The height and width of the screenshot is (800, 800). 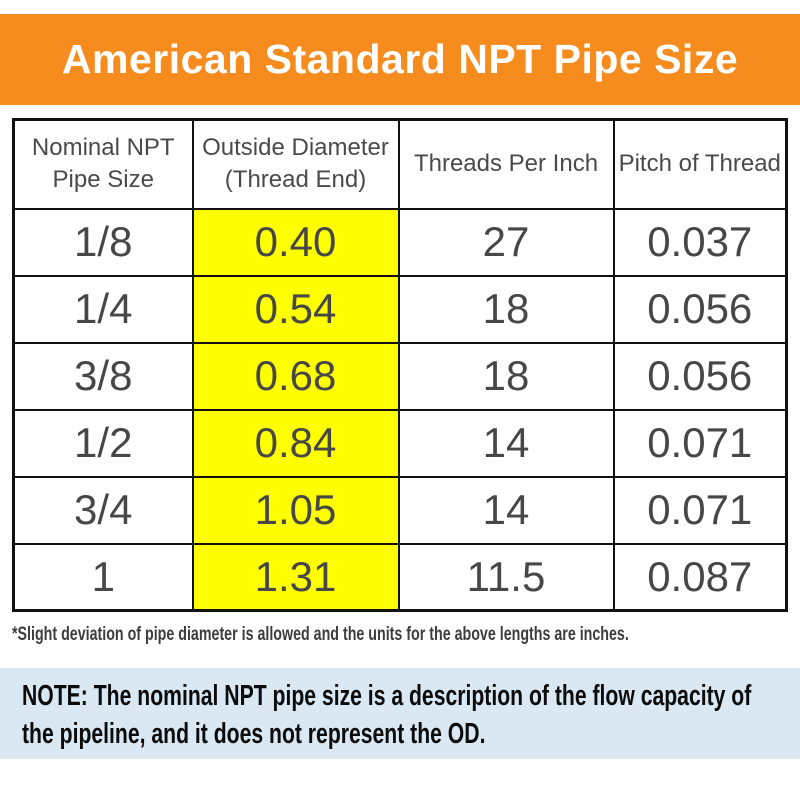 I want to click on column-header-nominal-size: Nominal NPT Pipe Size, so click(x=103, y=164).